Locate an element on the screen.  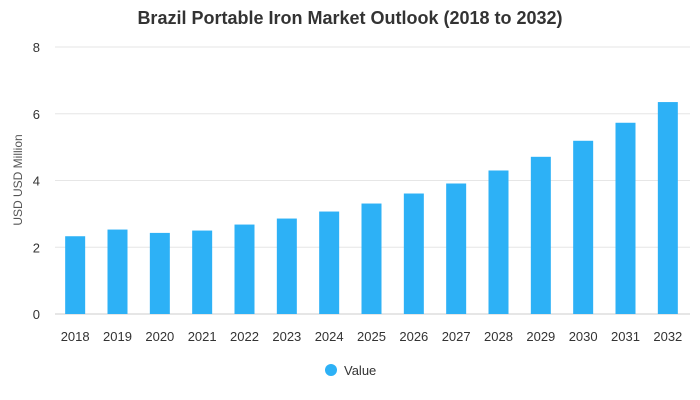
x-tick-label: 2024 is located at coordinates (329, 336).